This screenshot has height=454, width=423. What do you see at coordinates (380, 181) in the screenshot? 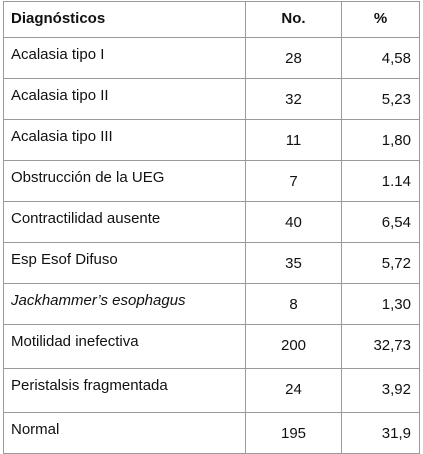
I see `cell-percent: 1.14` at bounding box center [380, 181].